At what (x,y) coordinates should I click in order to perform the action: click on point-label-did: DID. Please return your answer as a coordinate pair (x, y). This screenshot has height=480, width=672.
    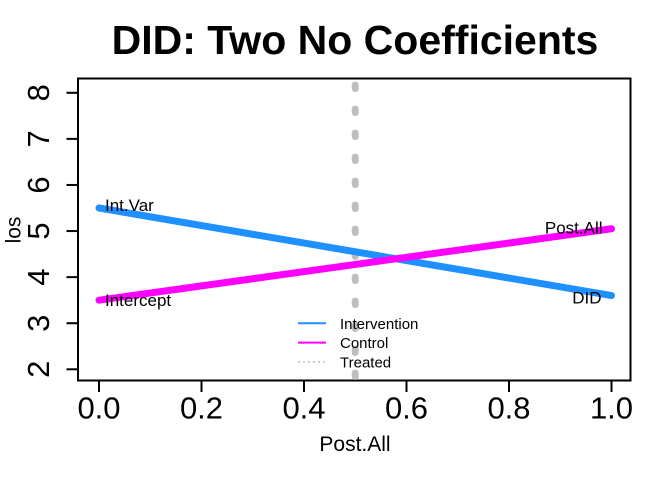
    Looking at the image, I should click on (586, 298).